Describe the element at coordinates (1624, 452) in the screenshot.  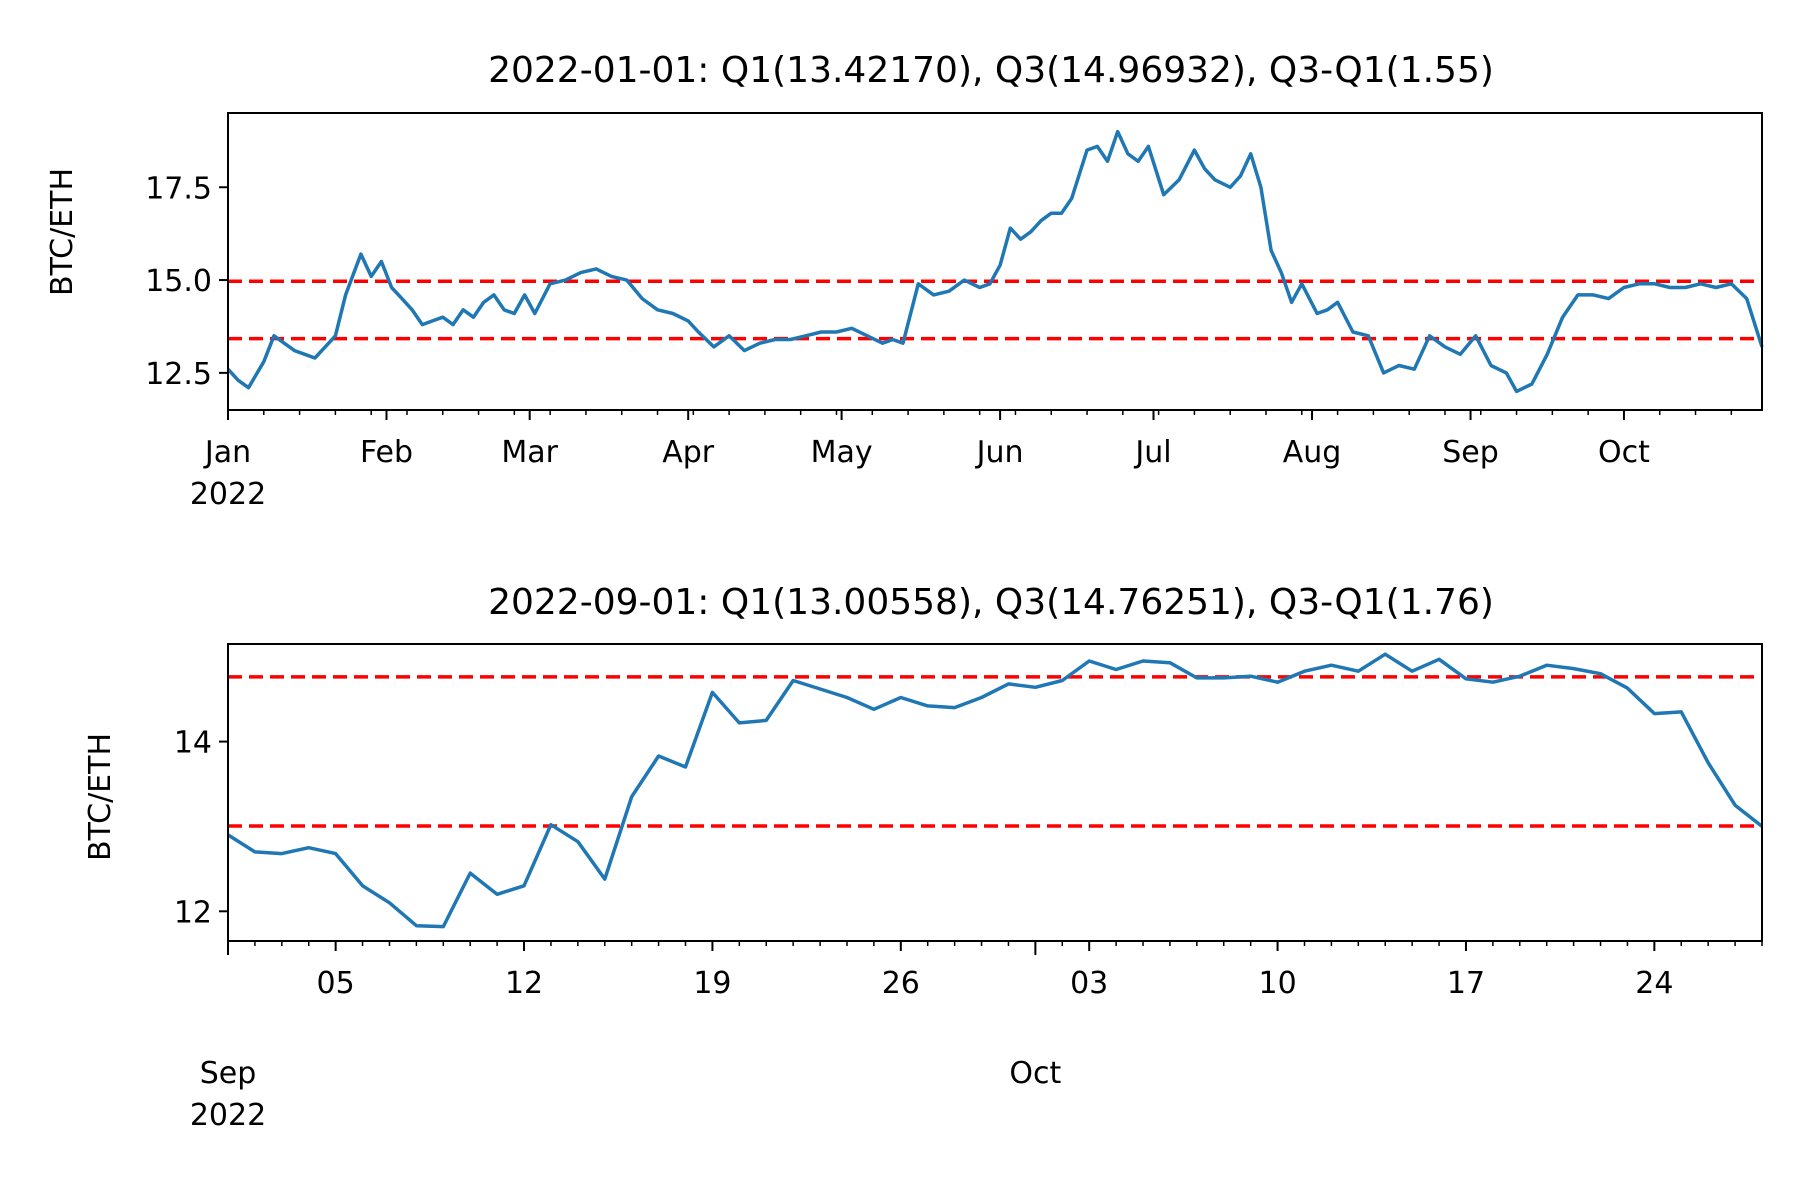
I see `top-xtick-label: Oct` at that location.